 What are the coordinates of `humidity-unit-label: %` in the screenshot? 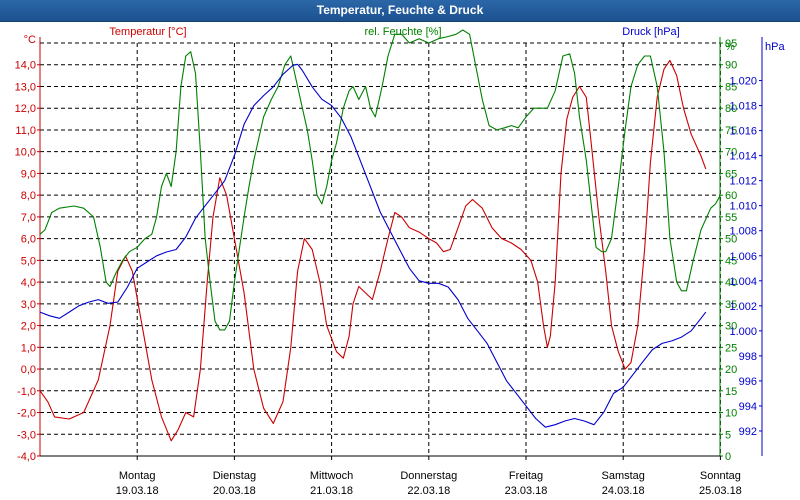 It's located at (730, 47).